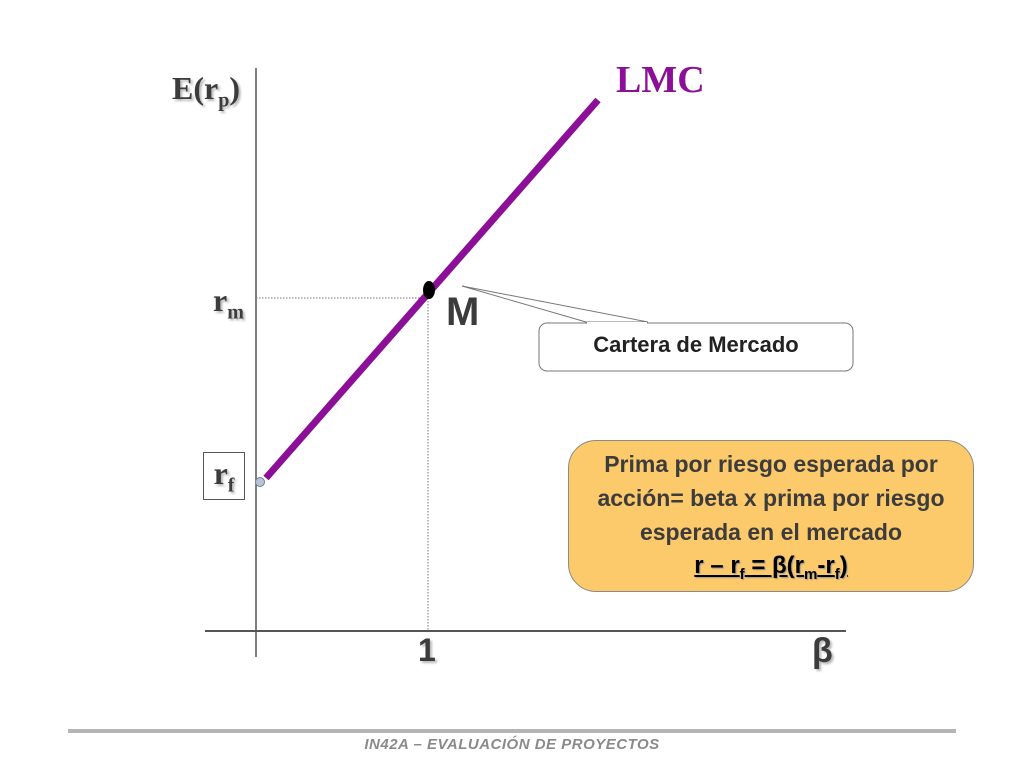  Describe the element at coordinates (206, 91) in the screenshot. I see `y-axis-label: E(rp)` at that location.